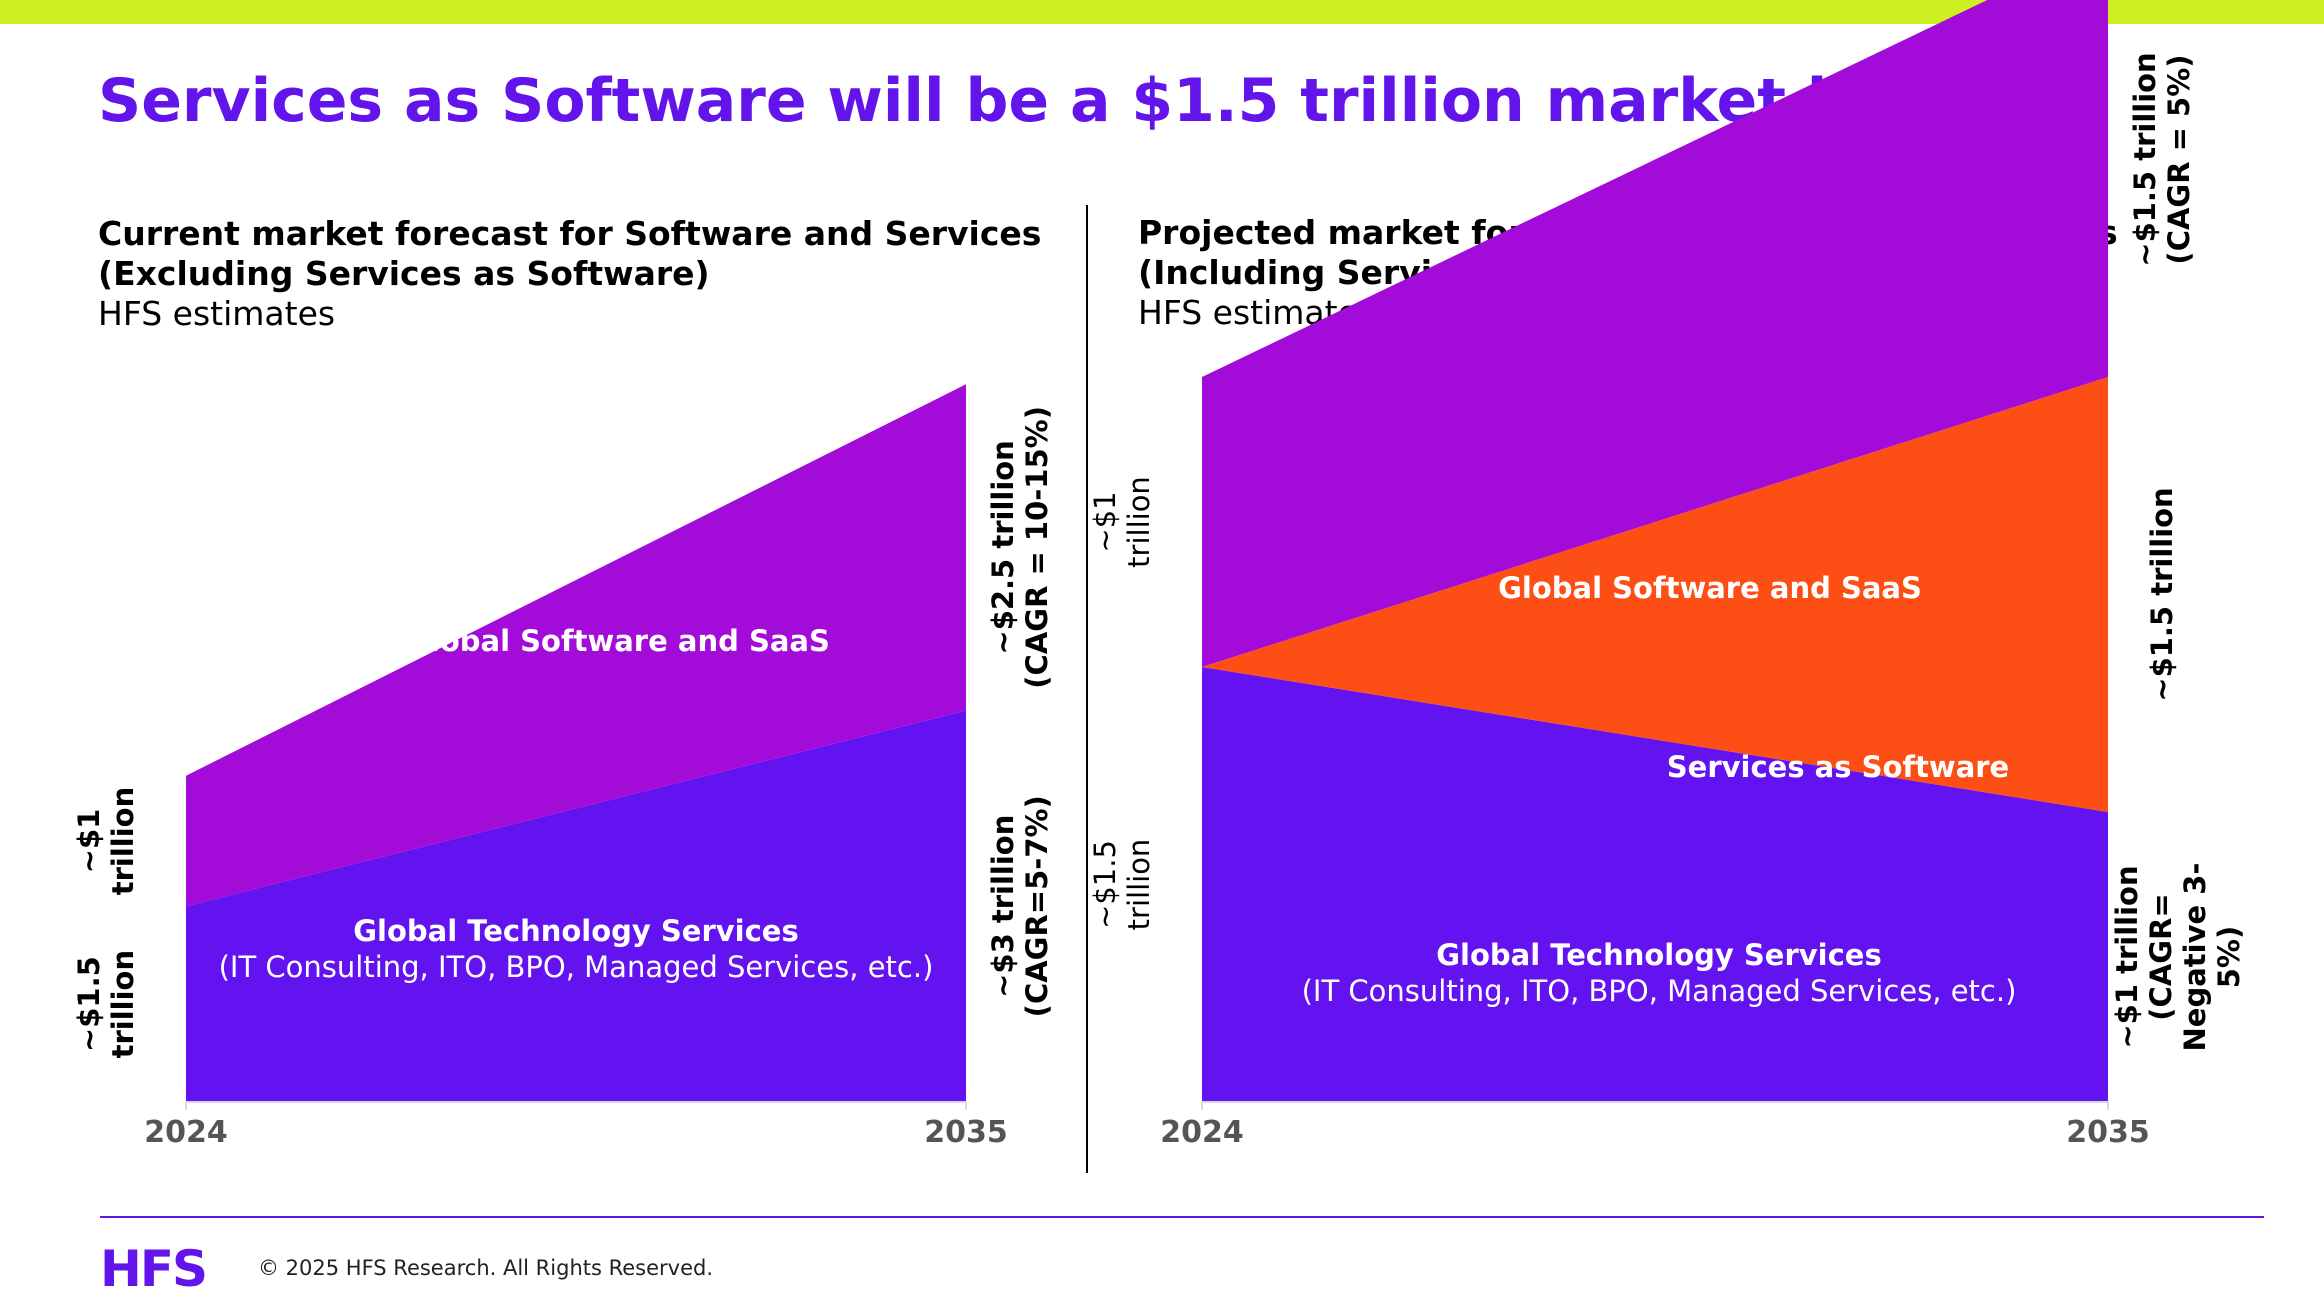 The image size is (2324, 1316). I want to click on left-subtitle-line2: (Excluding Services as Software), so click(404, 273).